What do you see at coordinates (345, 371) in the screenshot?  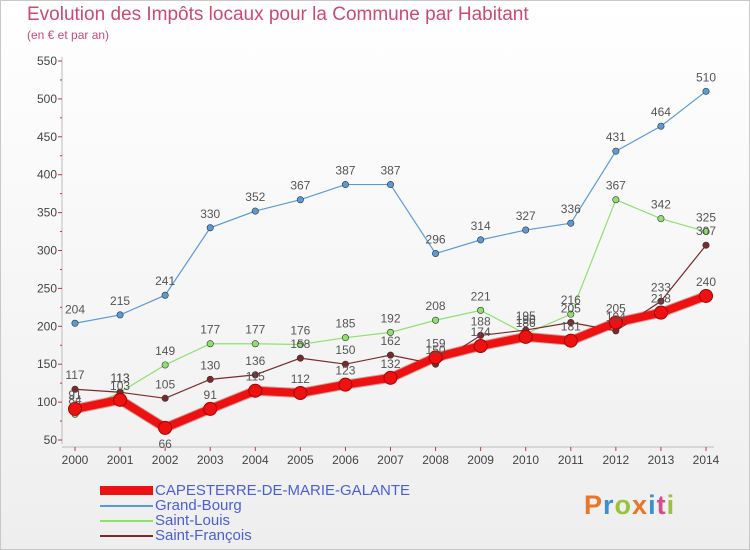 I see `data-label: 123` at bounding box center [345, 371].